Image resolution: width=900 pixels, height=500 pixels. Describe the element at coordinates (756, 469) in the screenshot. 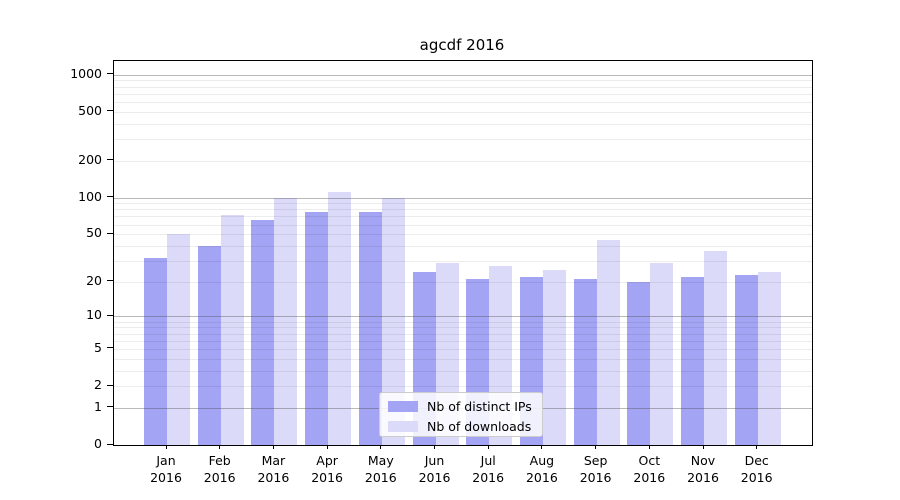

I see `x-tick-label: Dec 2016` at that location.